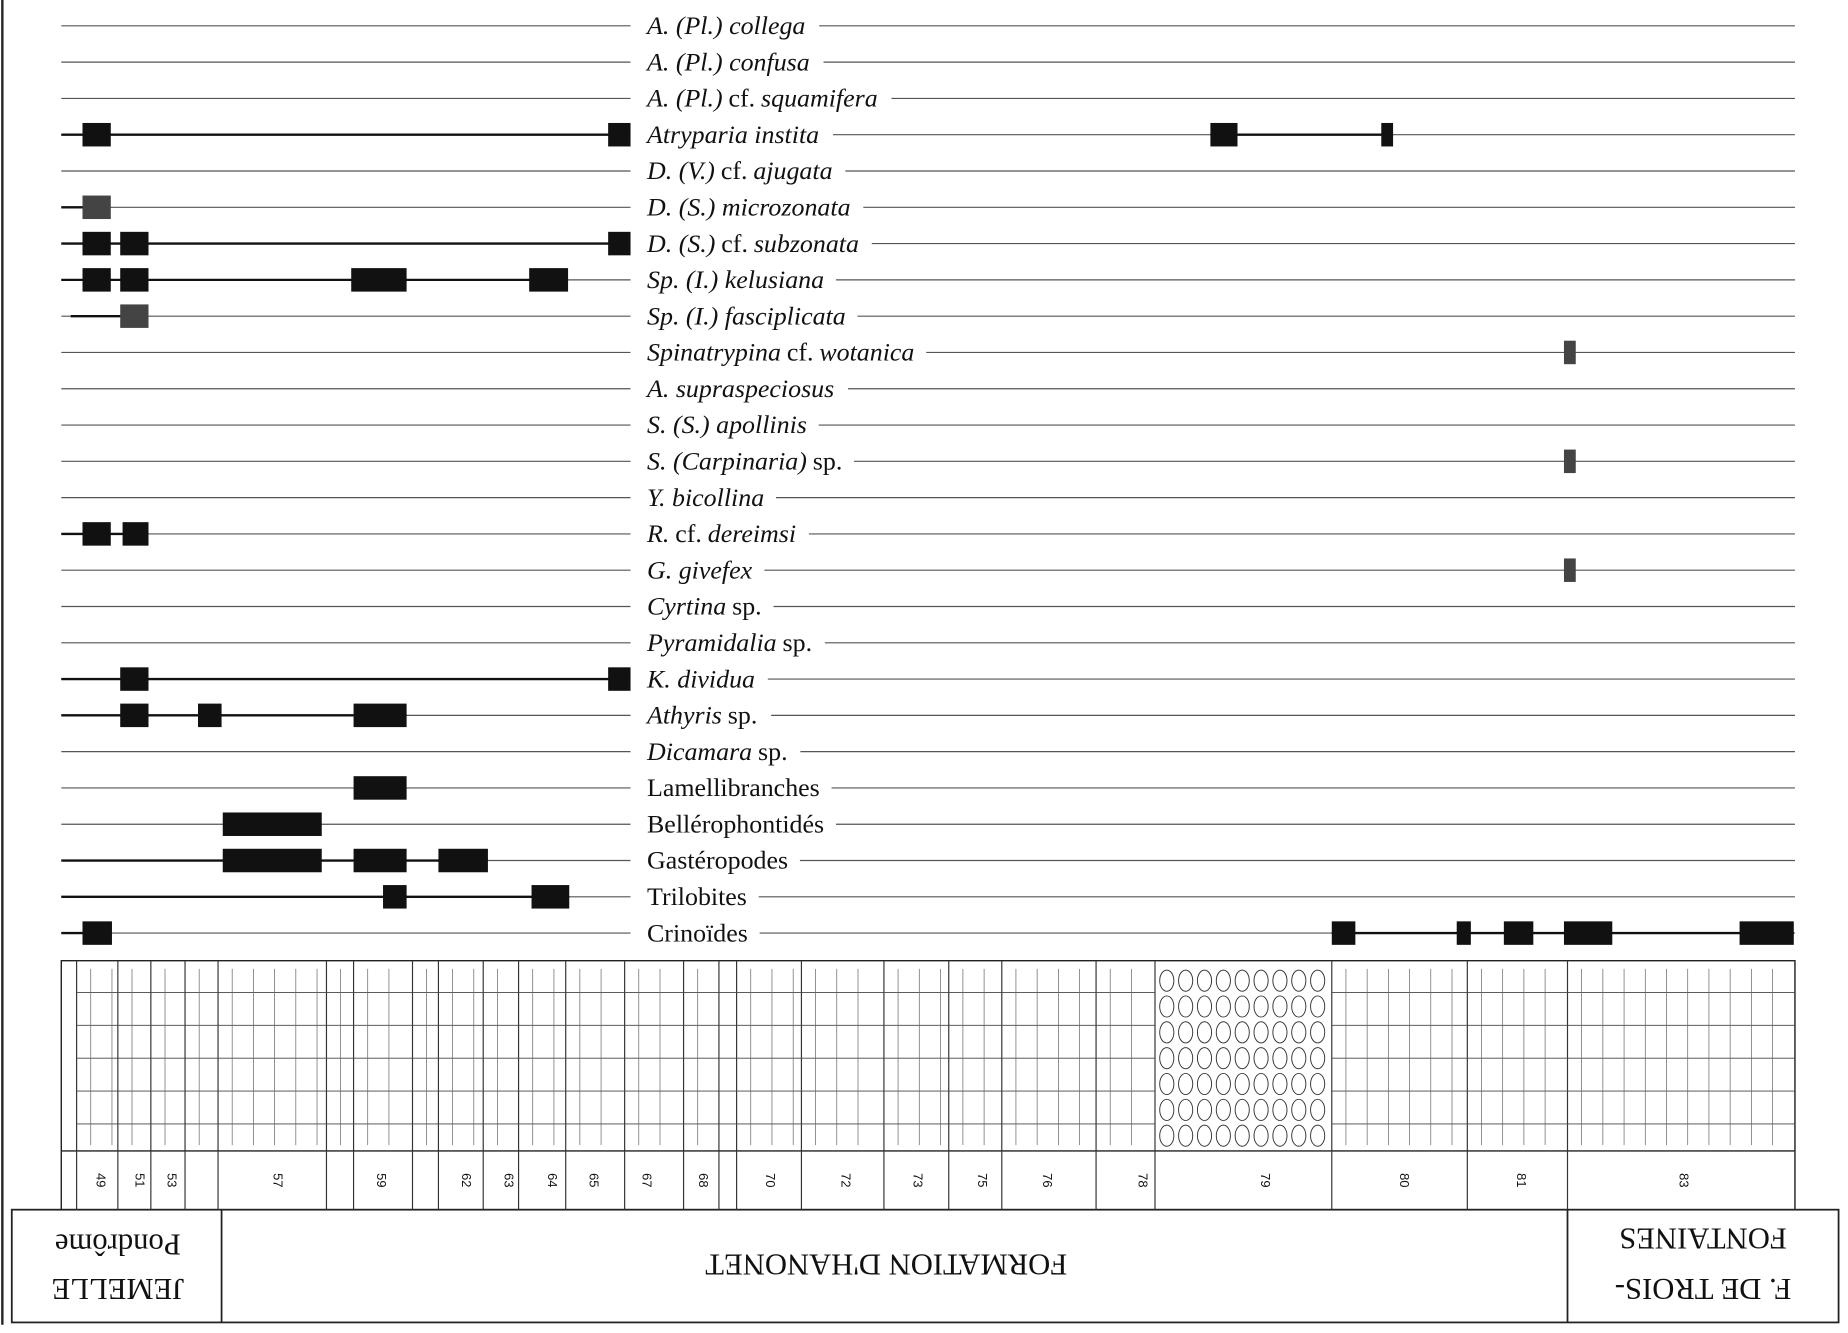 The width and height of the screenshot is (1848, 1333). Describe the element at coordinates (1265, 1180) in the screenshot. I see `bed-number: 79` at that location.